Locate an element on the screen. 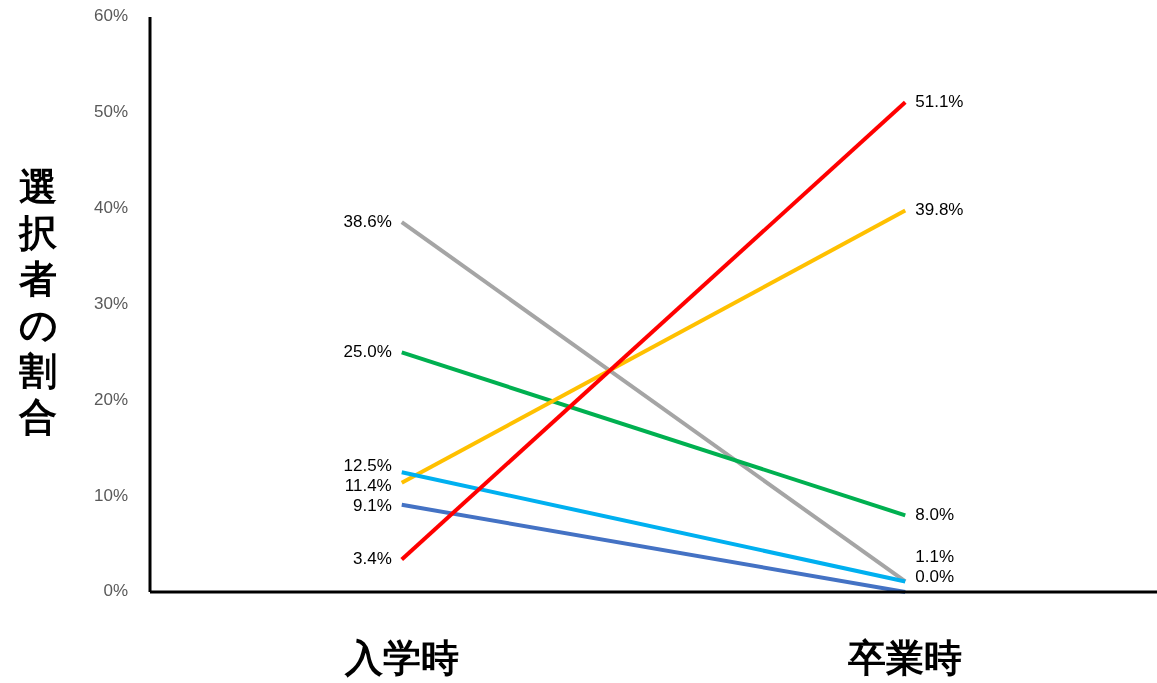 Image resolution: width=1157 pixels, height=683 pixels. data-label: 39.8% is located at coordinates (939, 210).